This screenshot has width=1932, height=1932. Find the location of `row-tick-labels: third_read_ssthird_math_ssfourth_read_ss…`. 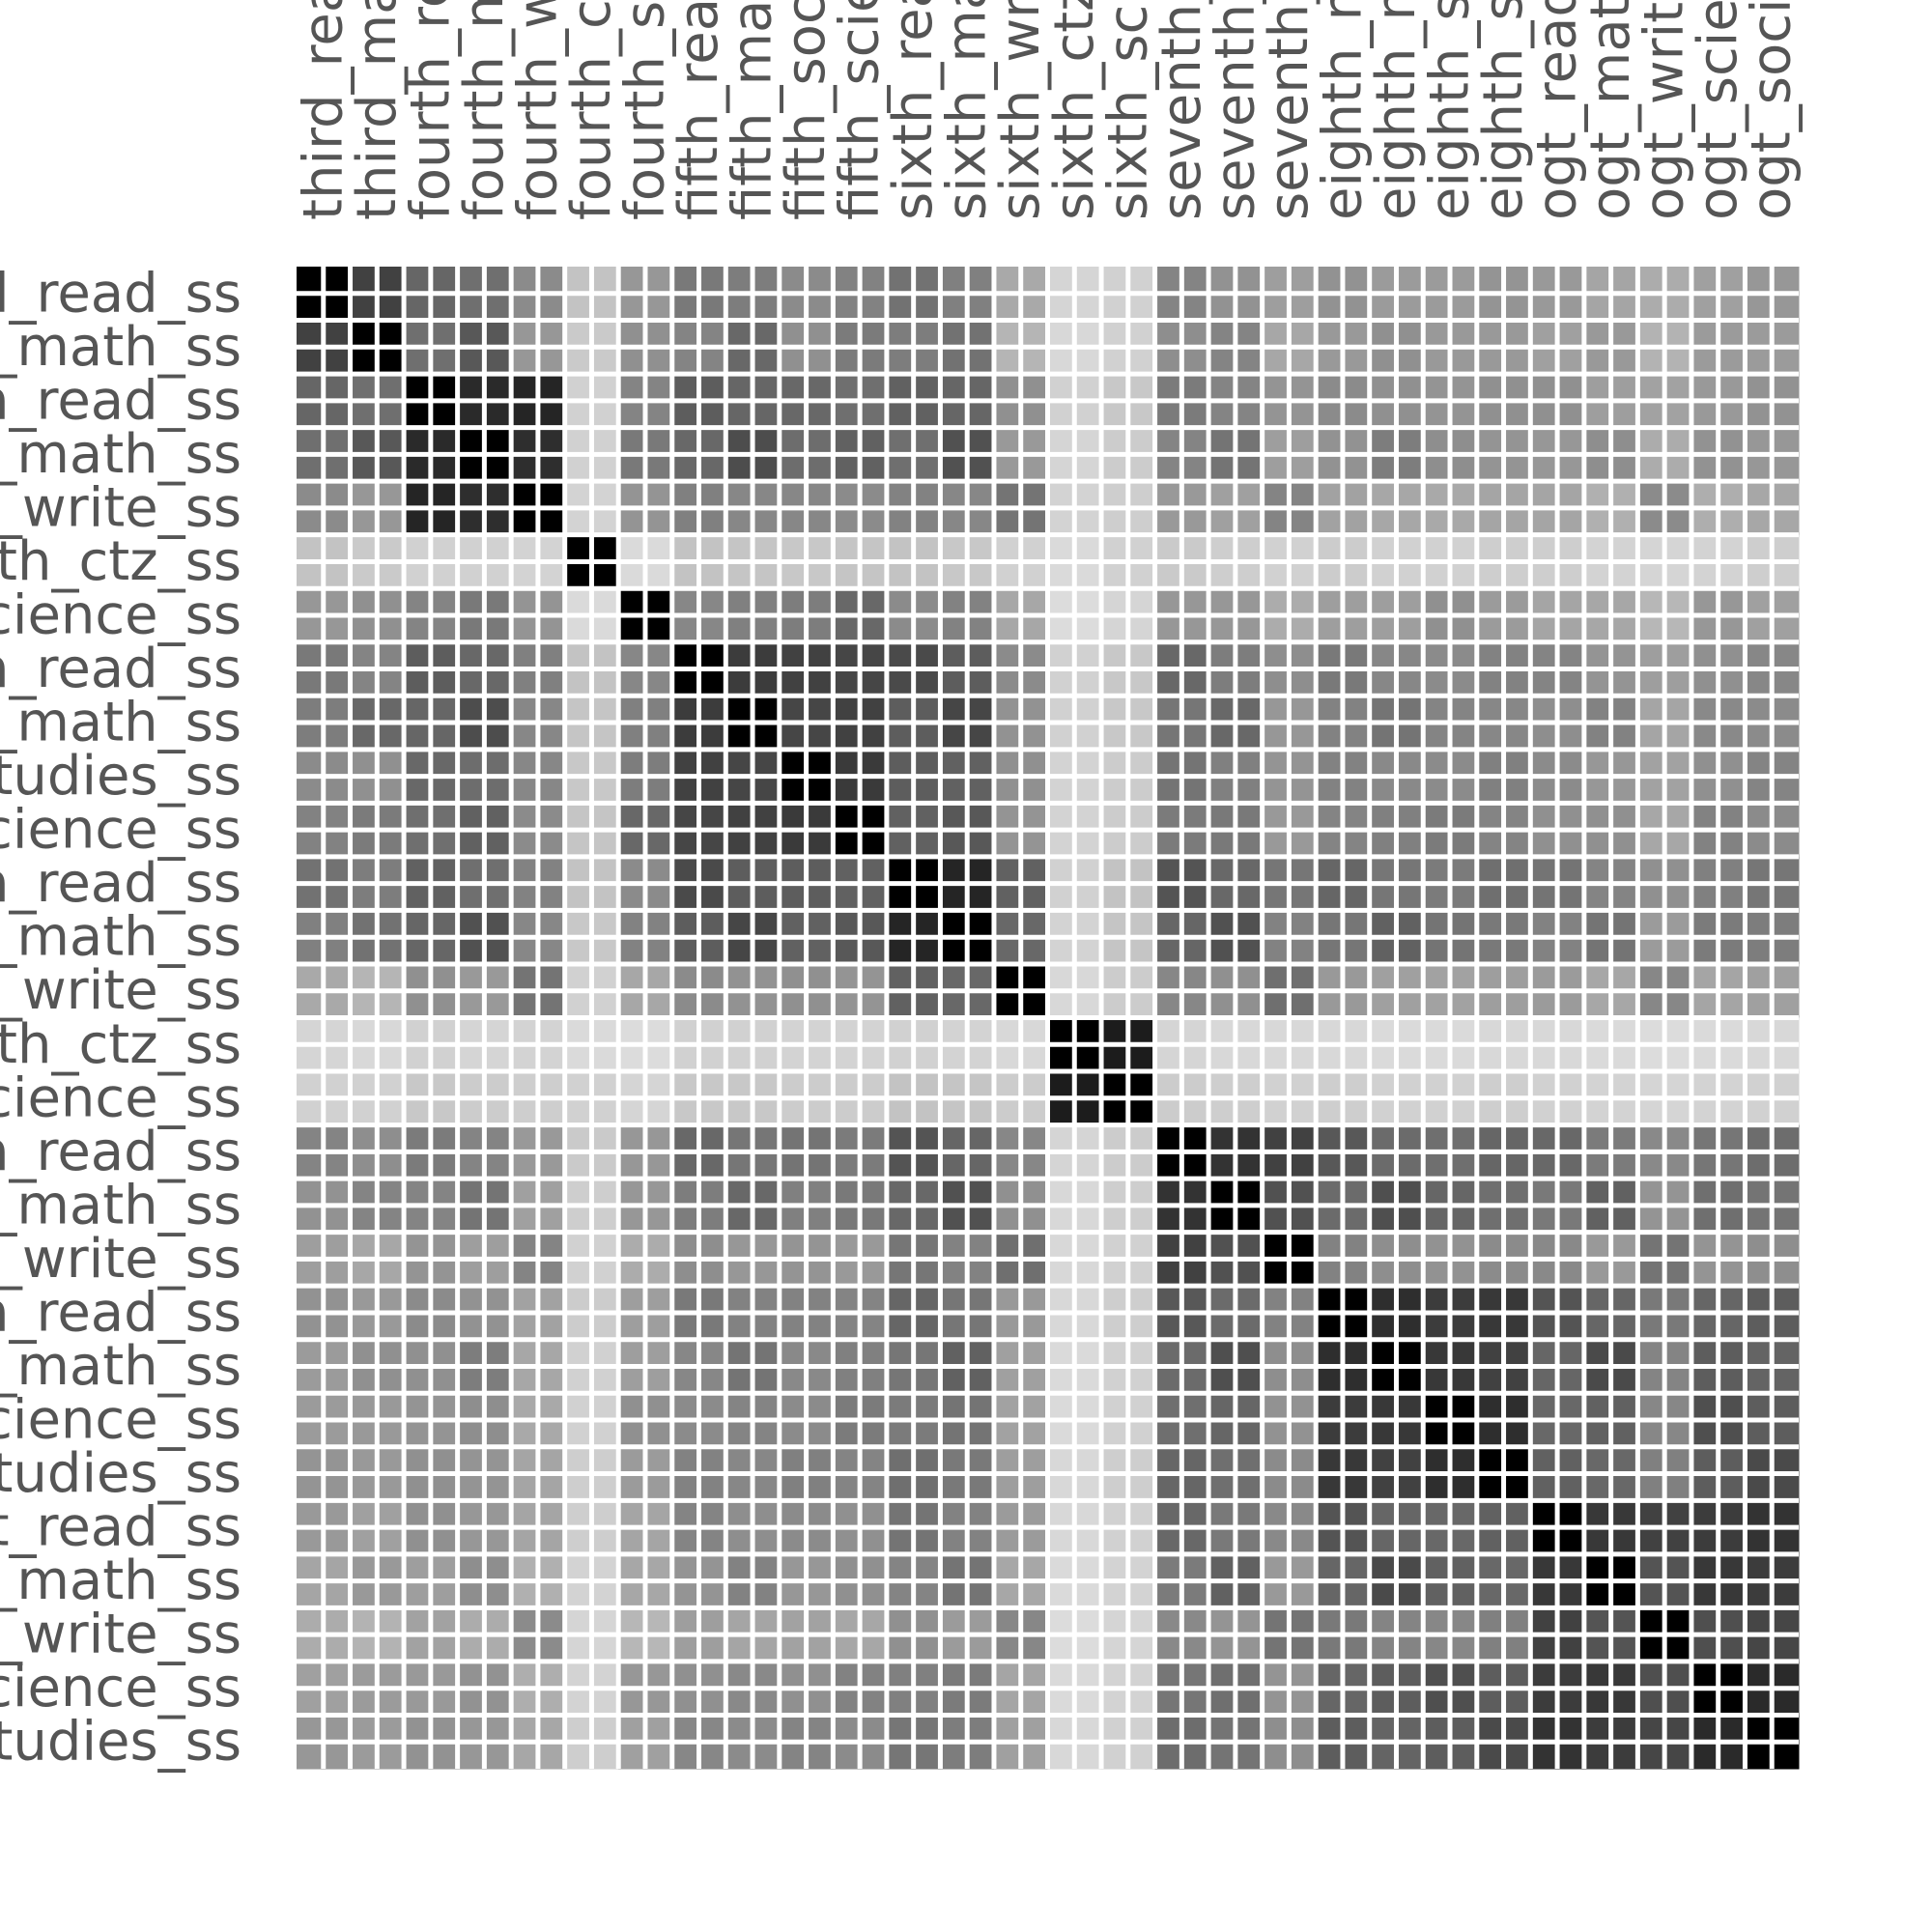

row-tick-labels: third_read_ssthird_math_ssfourth_read_ss… is located at coordinates (121, 1018).